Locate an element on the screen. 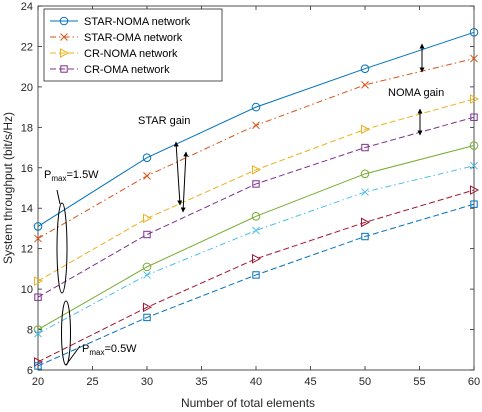 Image resolution: width=482 pixels, height=412 pixels. x-tick-label: 50 is located at coordinates (365, 382).